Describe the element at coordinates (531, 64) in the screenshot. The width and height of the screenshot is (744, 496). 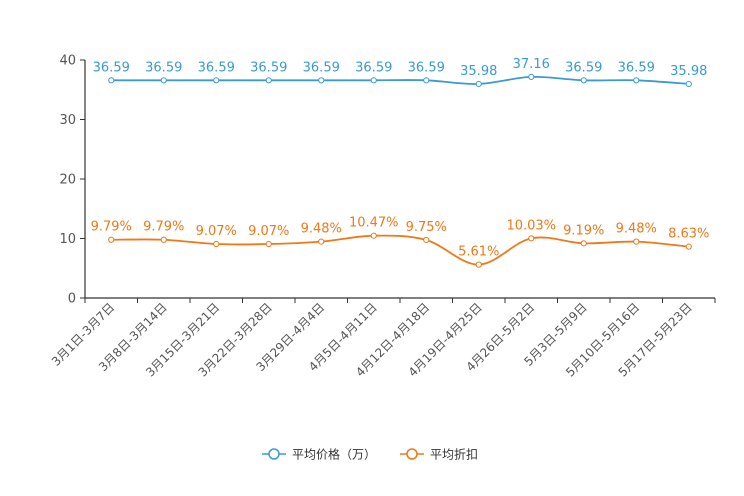
I see `data-label: 37.16` at that location.